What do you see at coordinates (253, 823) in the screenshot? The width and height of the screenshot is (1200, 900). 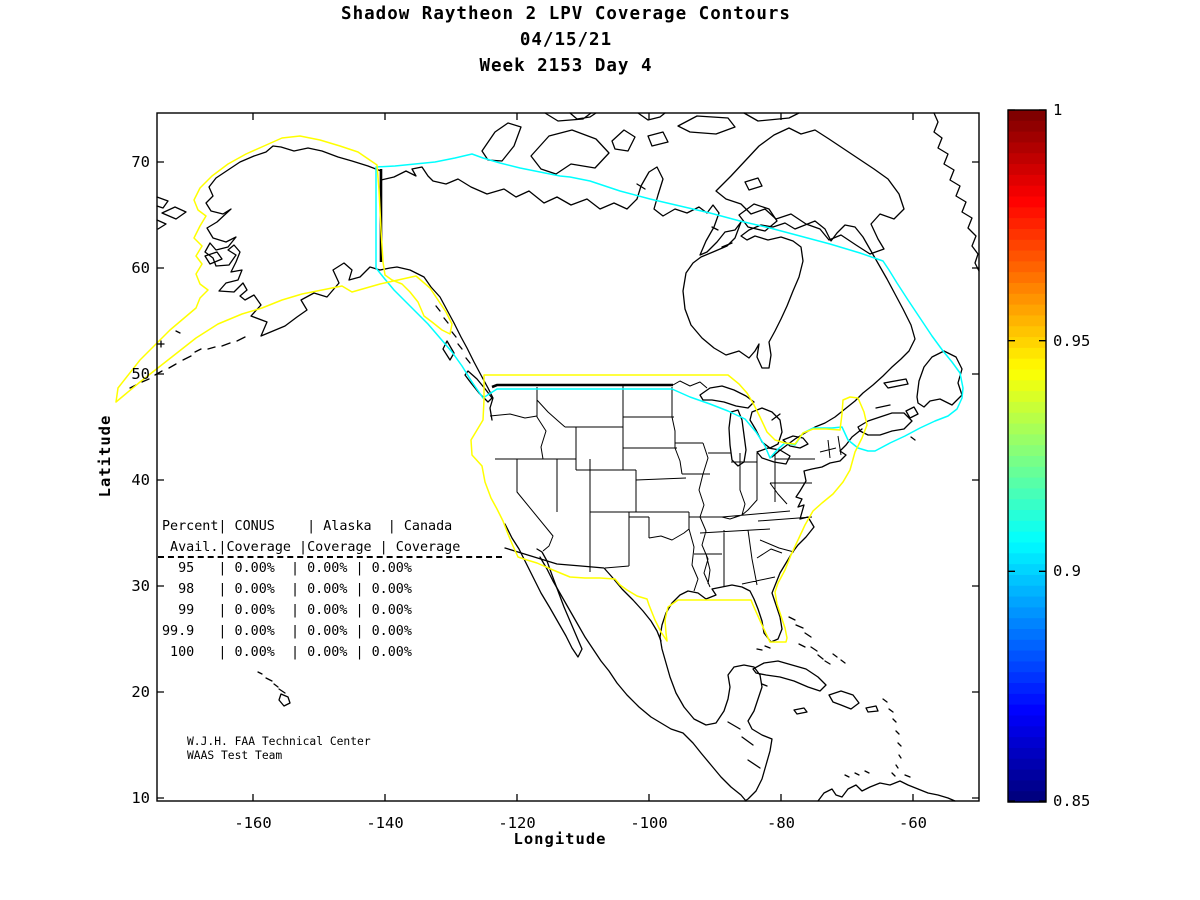 I see `x-tick--160: -160` at bounding box center [253, 823].